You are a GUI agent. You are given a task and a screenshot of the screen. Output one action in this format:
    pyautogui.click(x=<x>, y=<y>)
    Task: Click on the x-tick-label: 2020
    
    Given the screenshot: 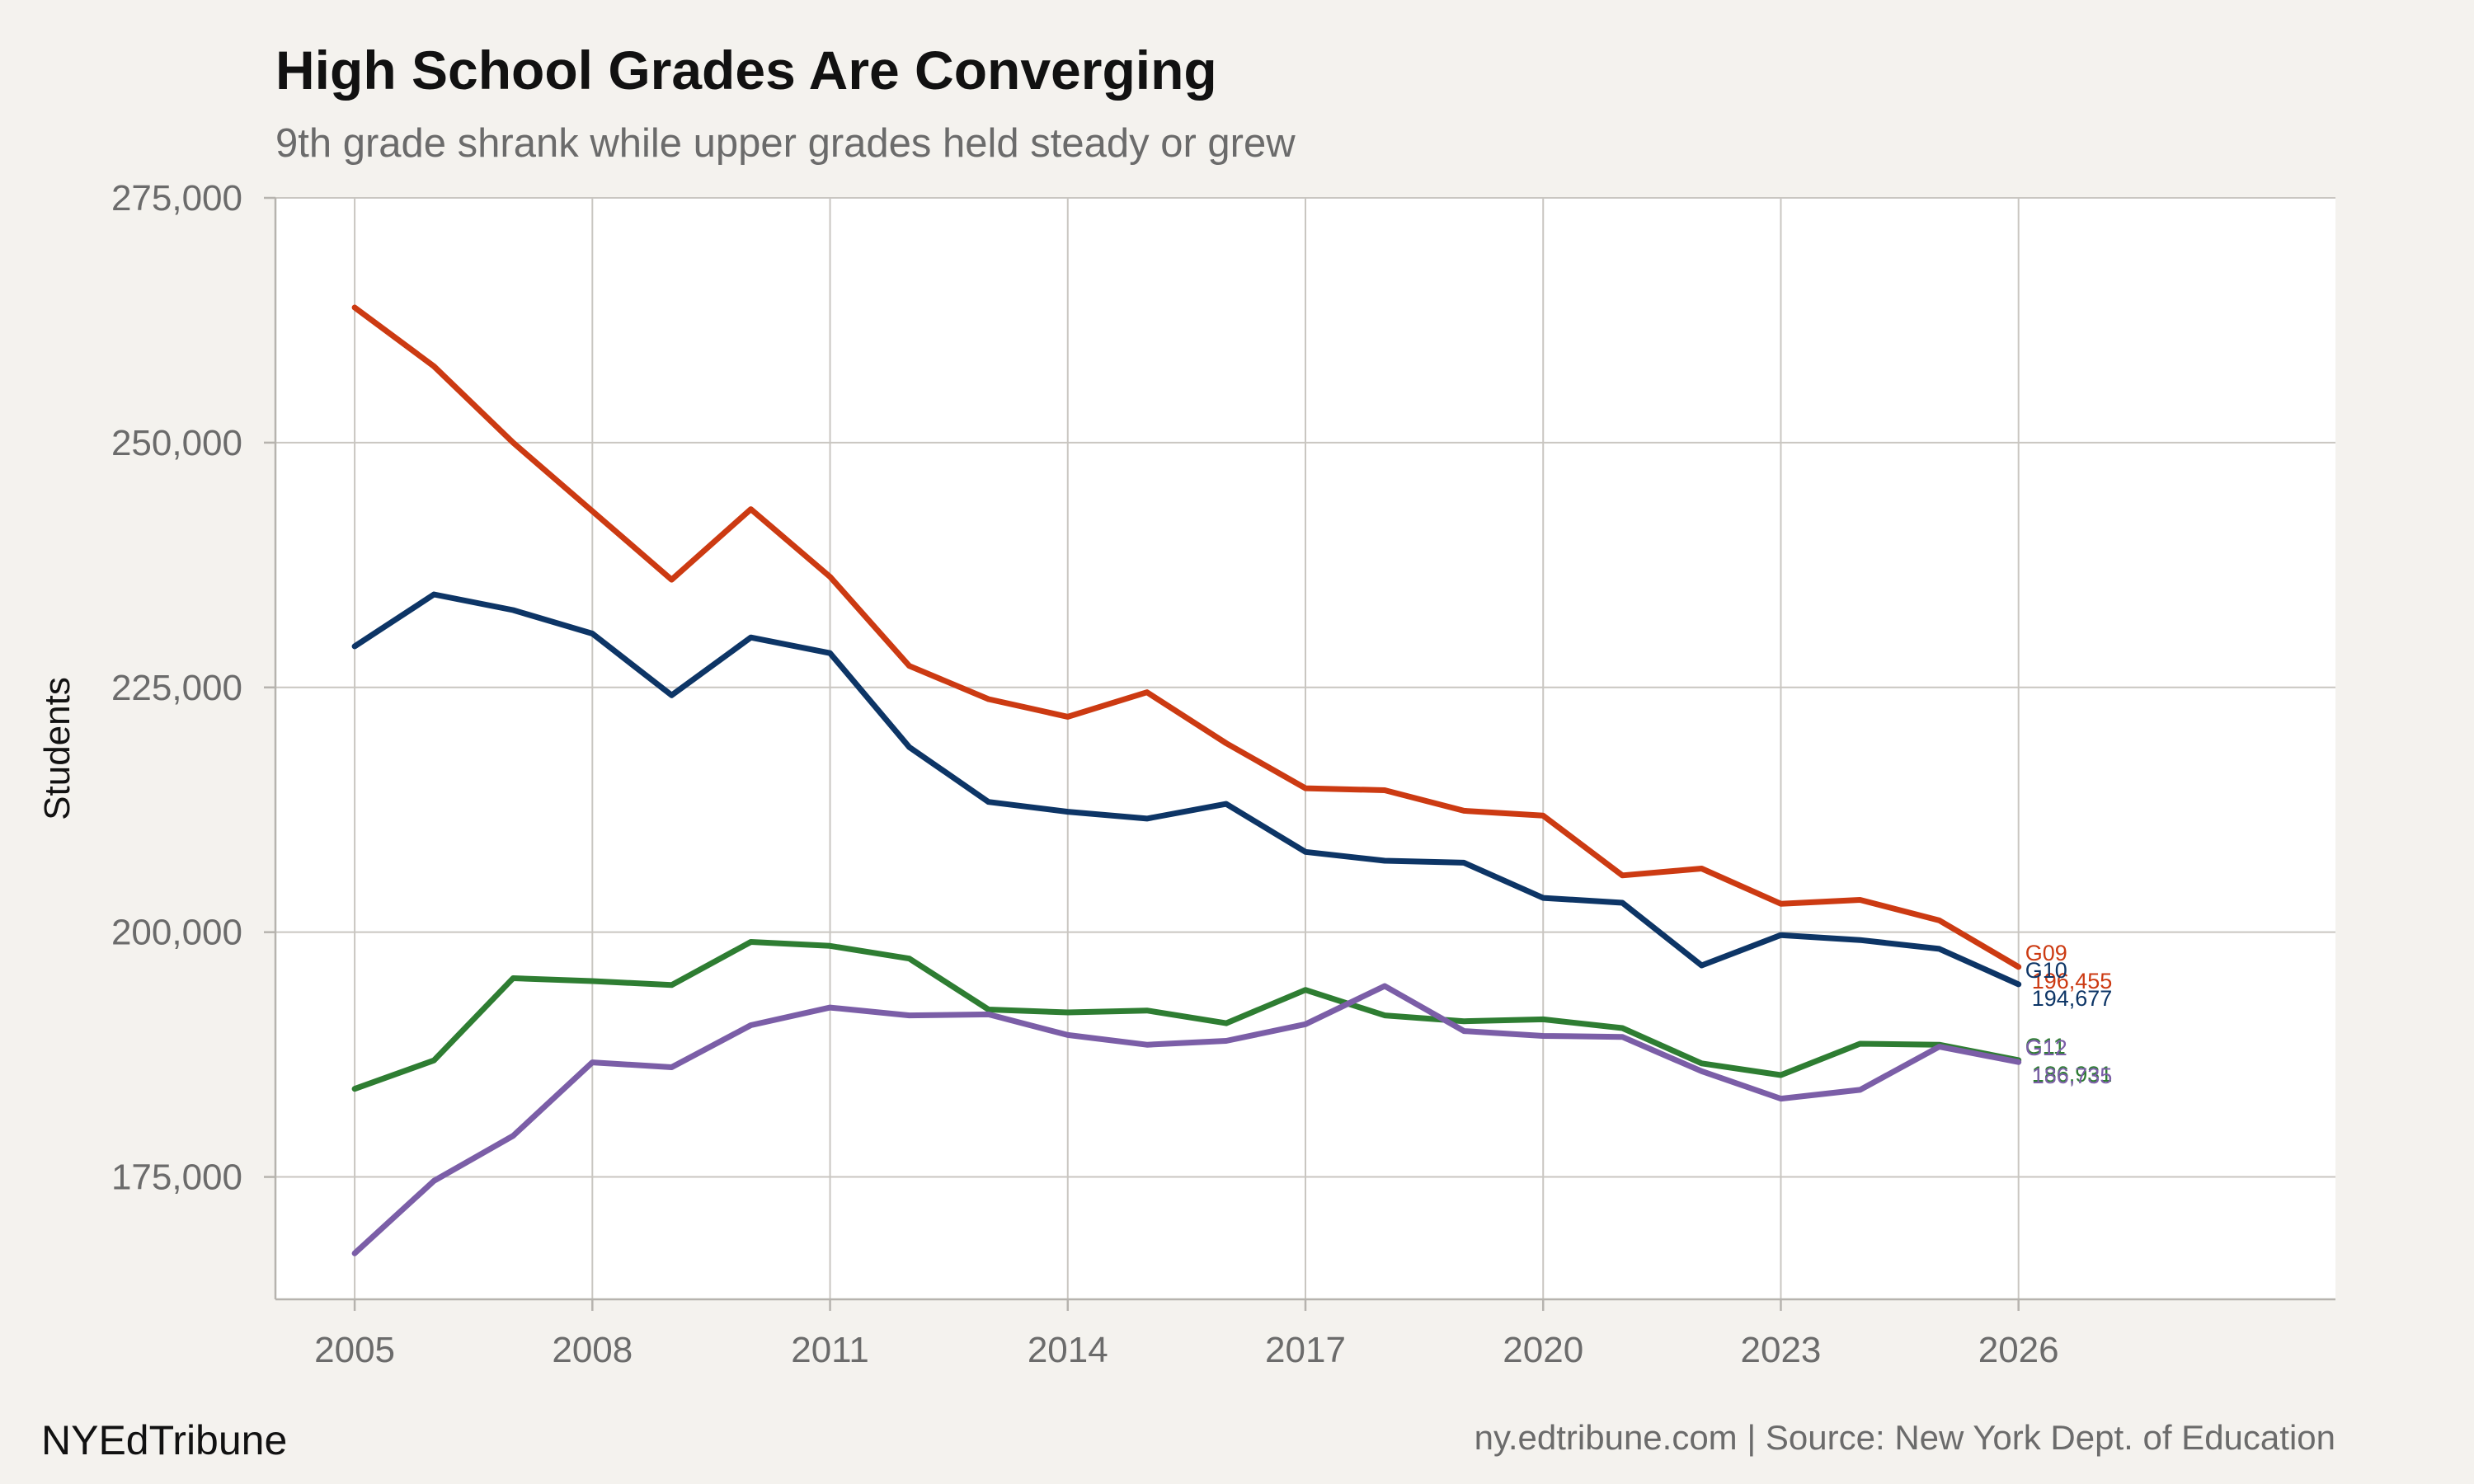 What is the action you would take?
    pyautogui.click(x=1543, y=1350)
    